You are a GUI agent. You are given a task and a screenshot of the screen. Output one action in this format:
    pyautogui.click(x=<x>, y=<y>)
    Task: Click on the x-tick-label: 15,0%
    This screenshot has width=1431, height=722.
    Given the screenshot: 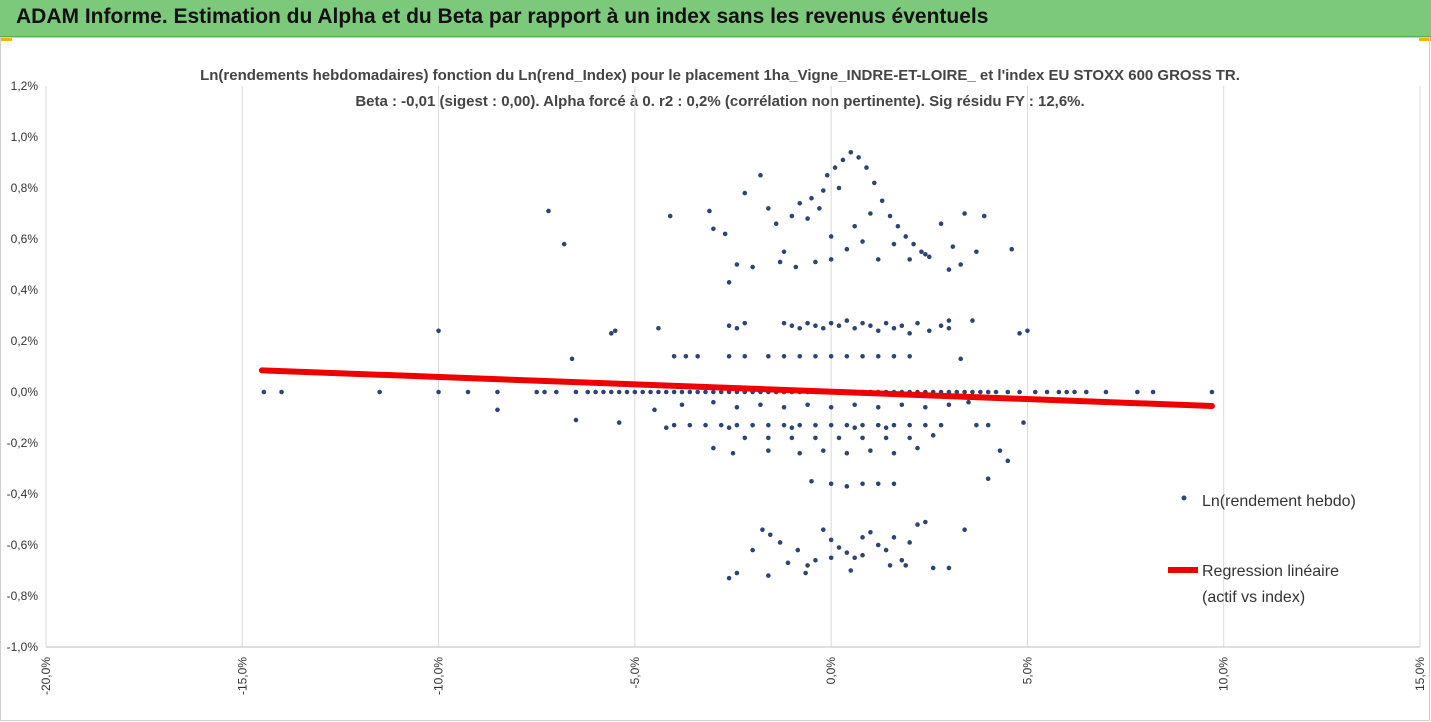 What is the action you would take?
    pyautogui.click(x=1420, y=674)
    